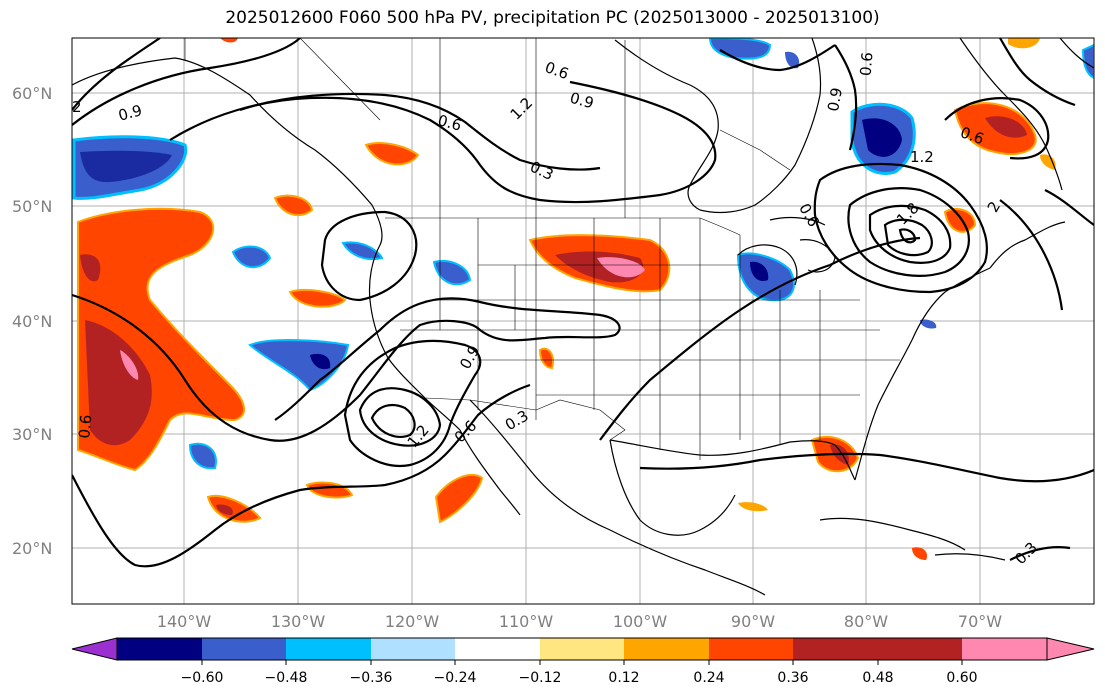 The width and height of the screenshot is (1105, 698). Describe the element at coordinates (455, 678) in the screenshot. I see `colorbar-tick-label: −0.24` at that location.